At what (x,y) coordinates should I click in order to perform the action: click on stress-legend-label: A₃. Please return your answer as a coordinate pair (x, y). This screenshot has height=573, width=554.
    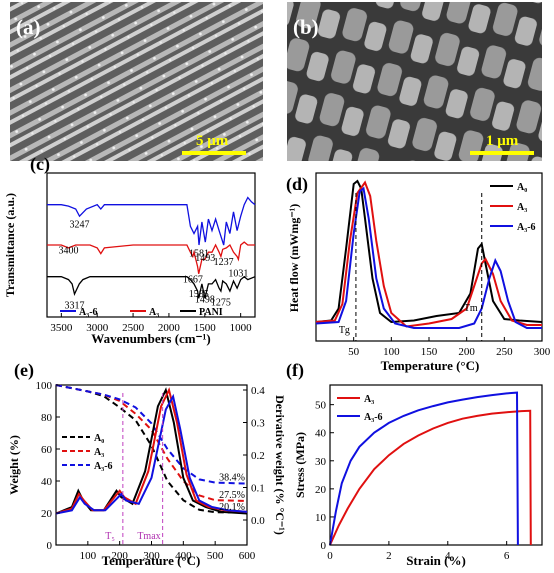
    Looking at the image, I should click on (369, 399).